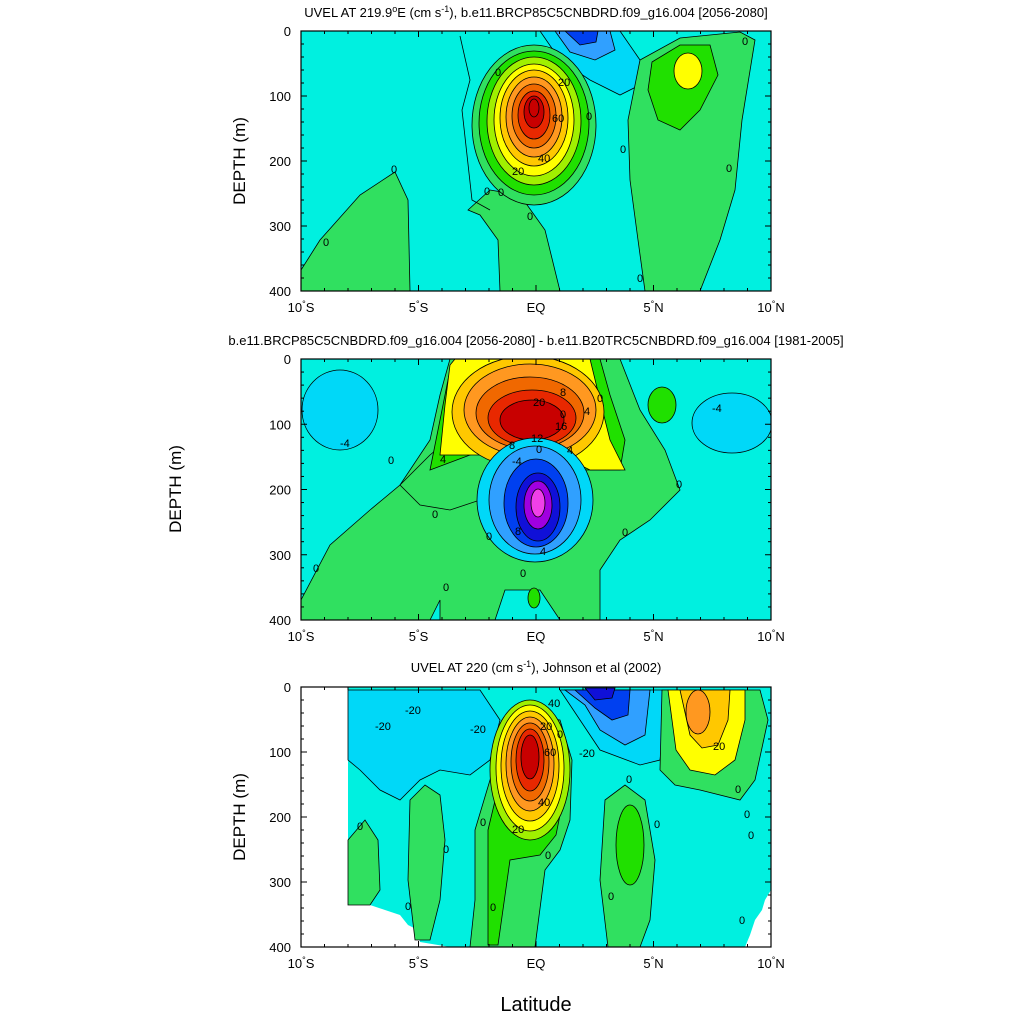 The width and height of the screenshot is (1024, 1024). I want to click on band-south-green, so click(426, 862).